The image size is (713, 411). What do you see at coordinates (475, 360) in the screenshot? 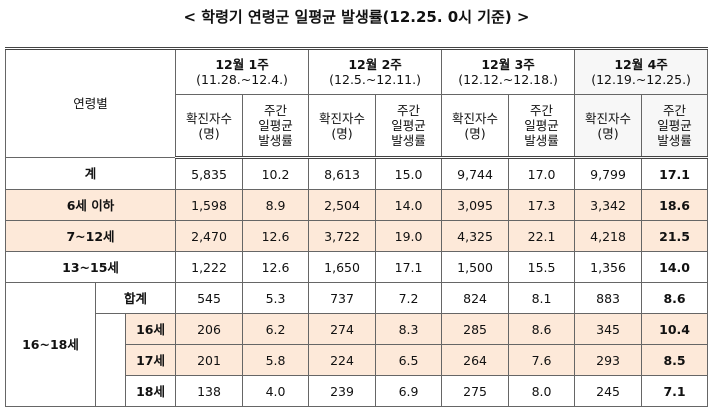
I see `data-cell: 264` at bounding box center [475, 360].